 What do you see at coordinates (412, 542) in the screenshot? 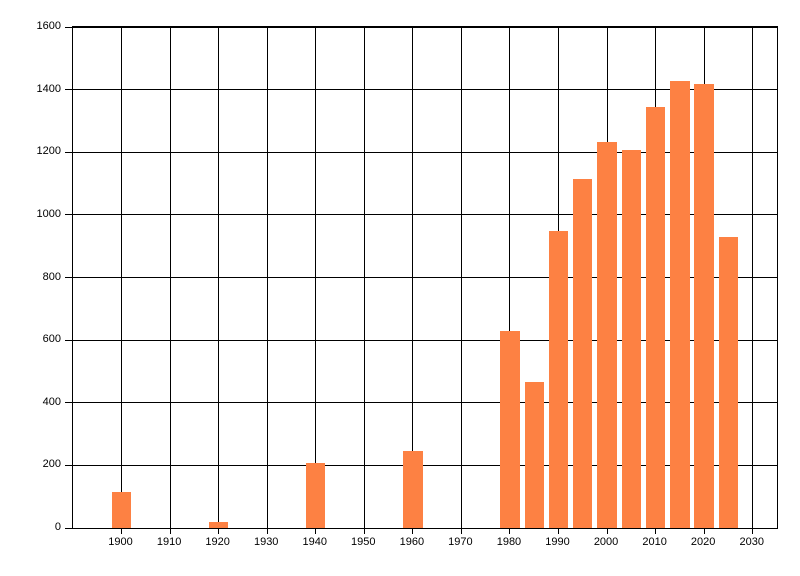
I see `x-tick-label: 1960` at bounding box center [412, 542].